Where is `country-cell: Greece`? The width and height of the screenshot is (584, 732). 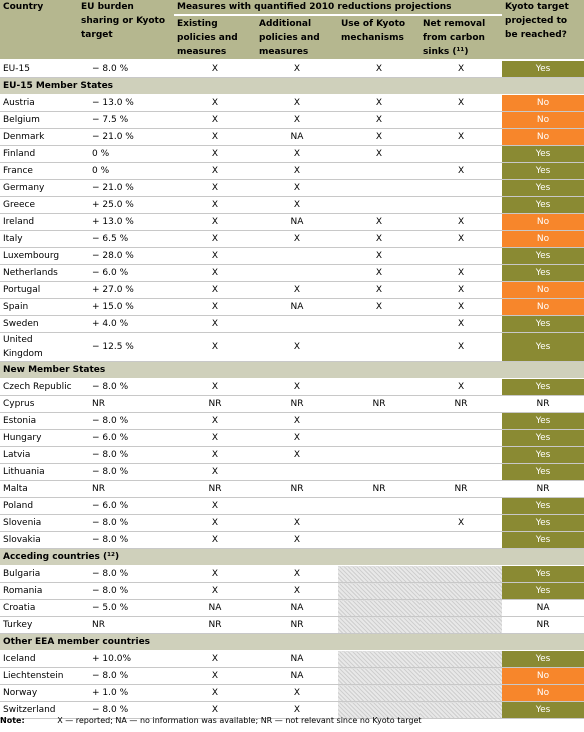 country-cell: Greece is located at coordinates (39, 205).